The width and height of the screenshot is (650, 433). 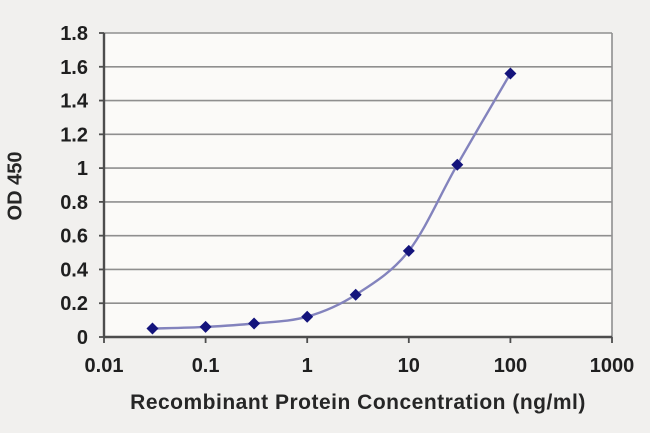 What do you see at coordinates (82, 338) in the screenshot?
I see `y-tick-label: 0` at bounding box center [82, 338].